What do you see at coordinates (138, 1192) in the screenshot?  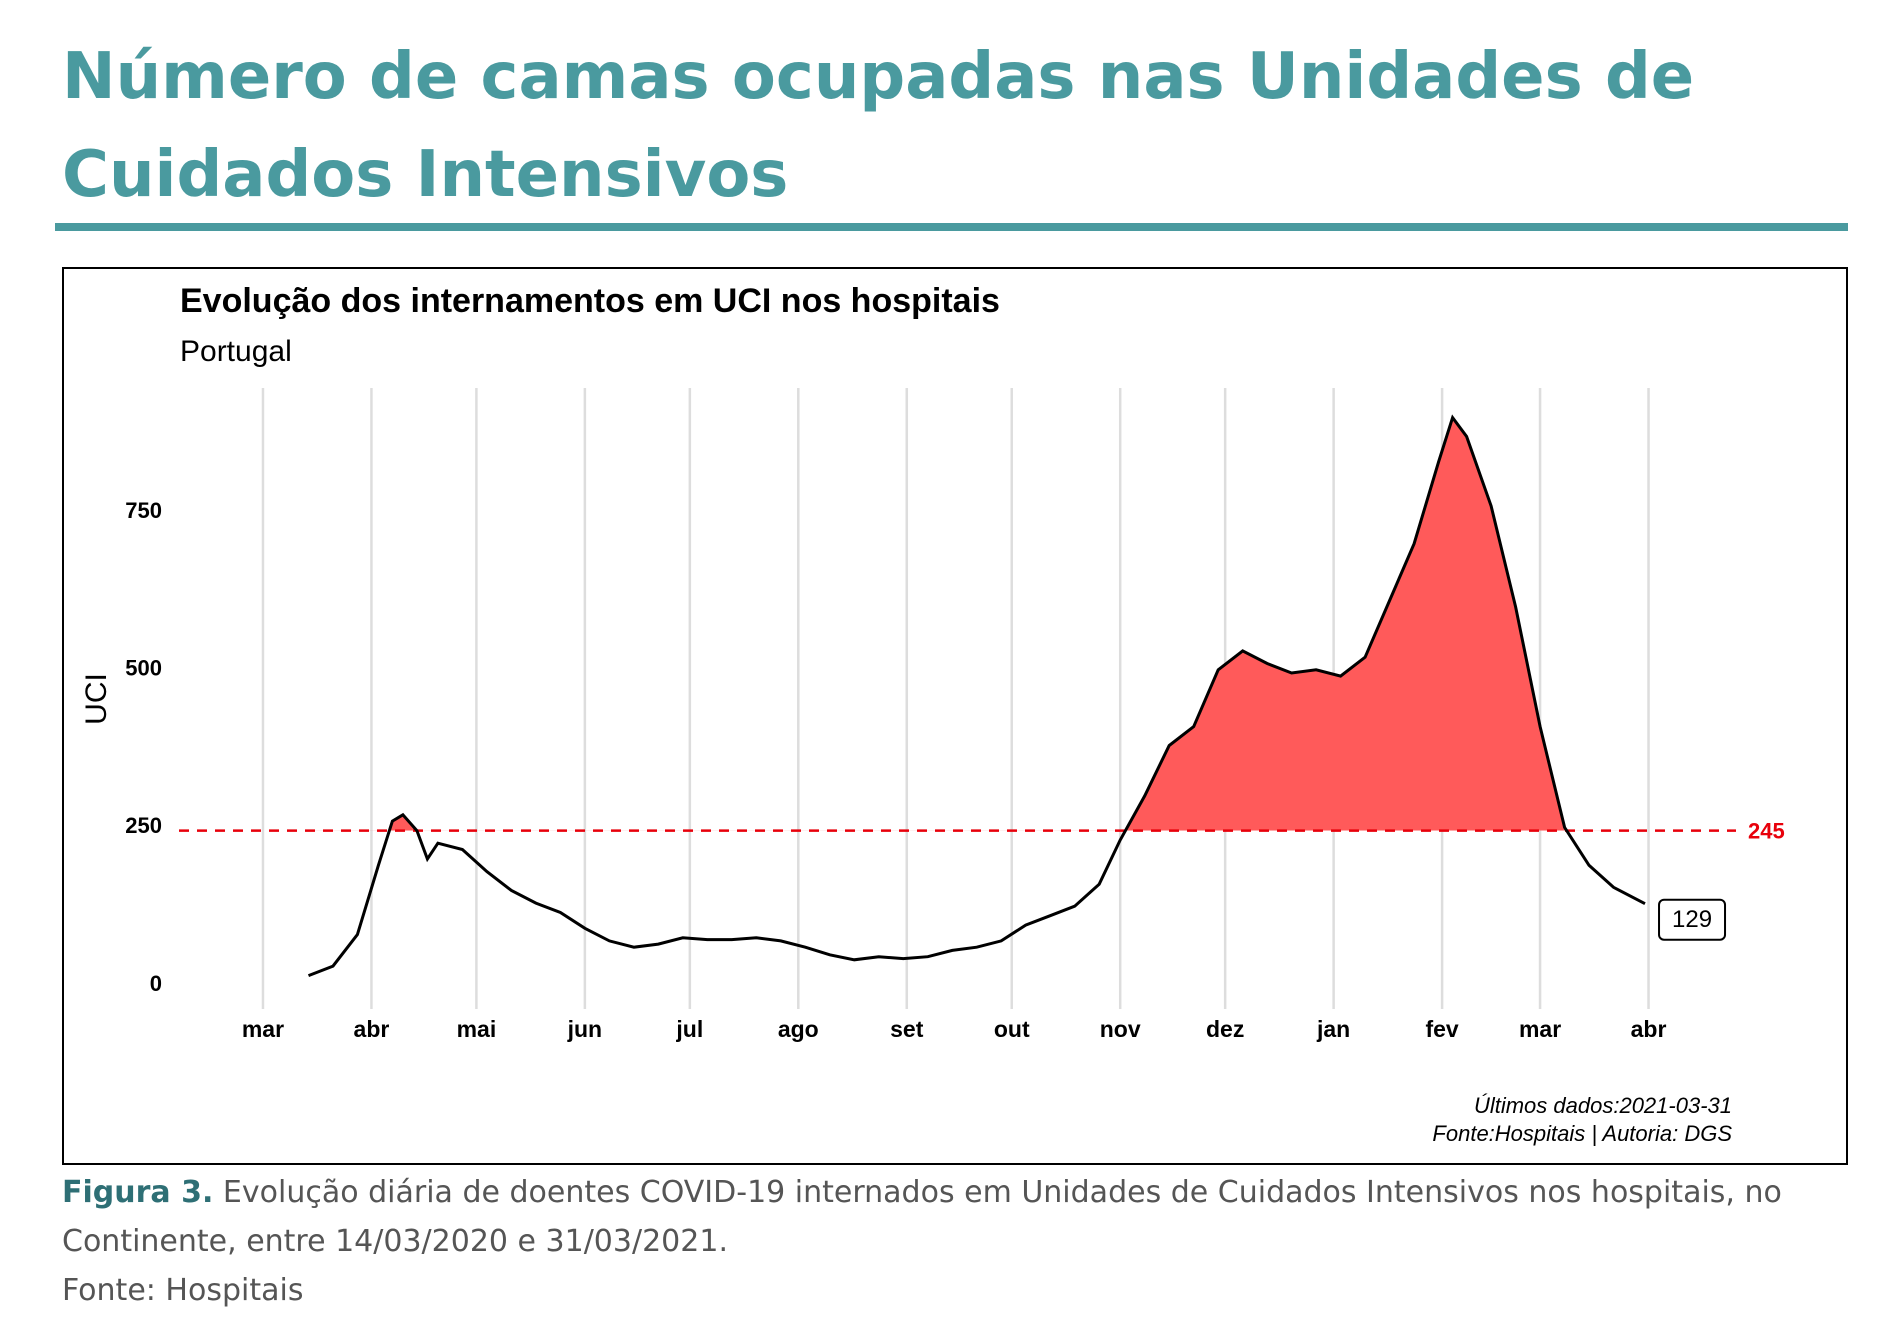 I see `caption-label: Figura 3.` at bounding box center [138, 1192].